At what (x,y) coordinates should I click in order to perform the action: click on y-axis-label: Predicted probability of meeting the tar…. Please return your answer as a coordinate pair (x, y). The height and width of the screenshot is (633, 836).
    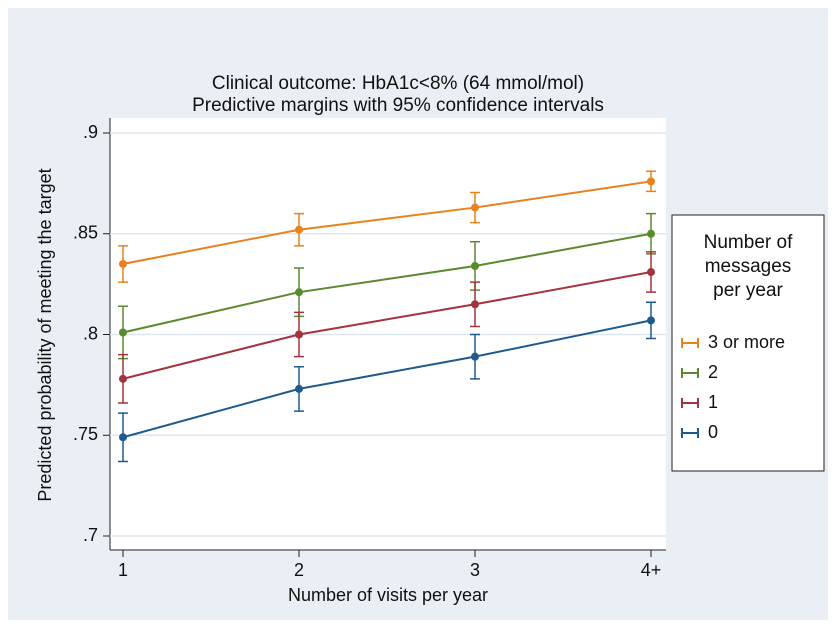
    Looking at the image, I should click on (45, 334).